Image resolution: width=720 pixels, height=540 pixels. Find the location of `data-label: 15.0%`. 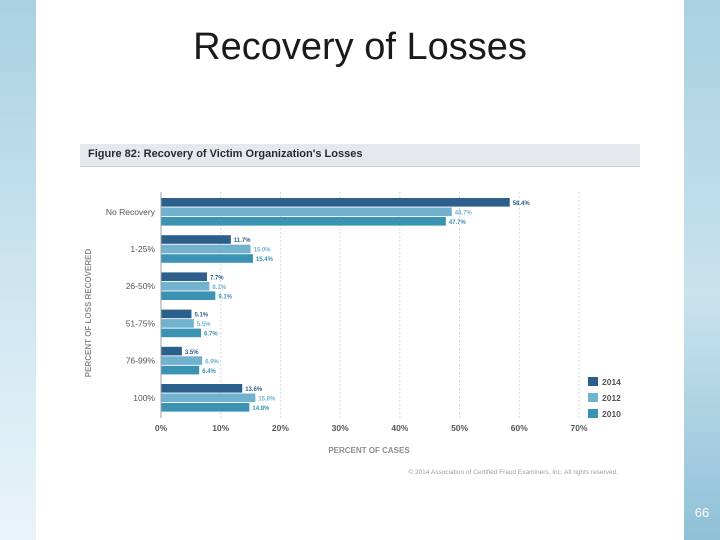

data-label: 15.0% is located at coordinates (263, 251).